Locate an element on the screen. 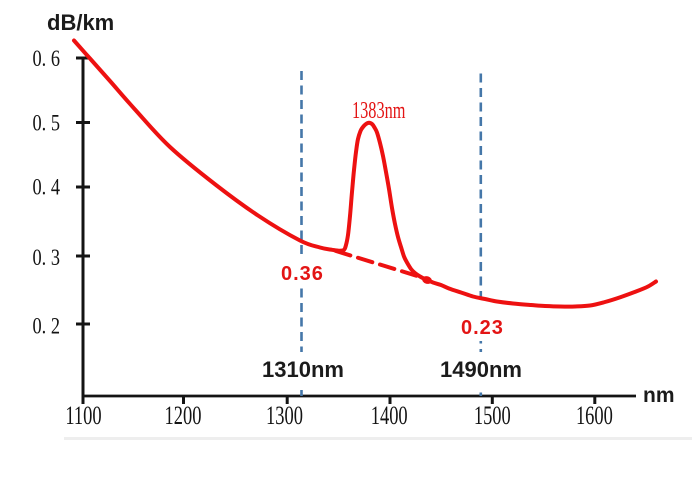 The image size is (692, 486). svg-text: 1500 is located at coordinates (492, 415).